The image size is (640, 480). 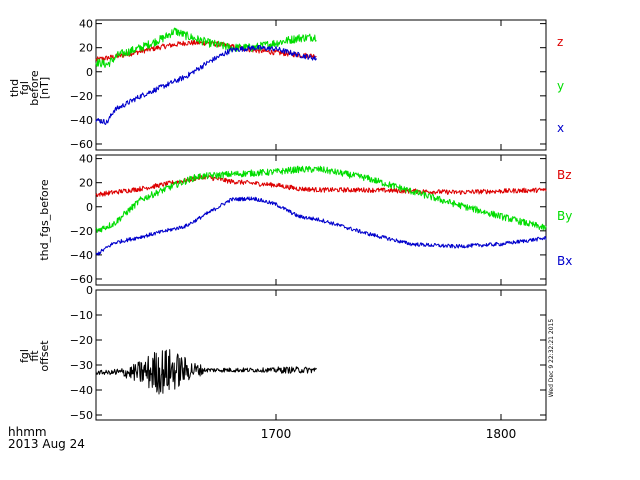 I want to click on legend-x: x, so click(x=560, y=128).